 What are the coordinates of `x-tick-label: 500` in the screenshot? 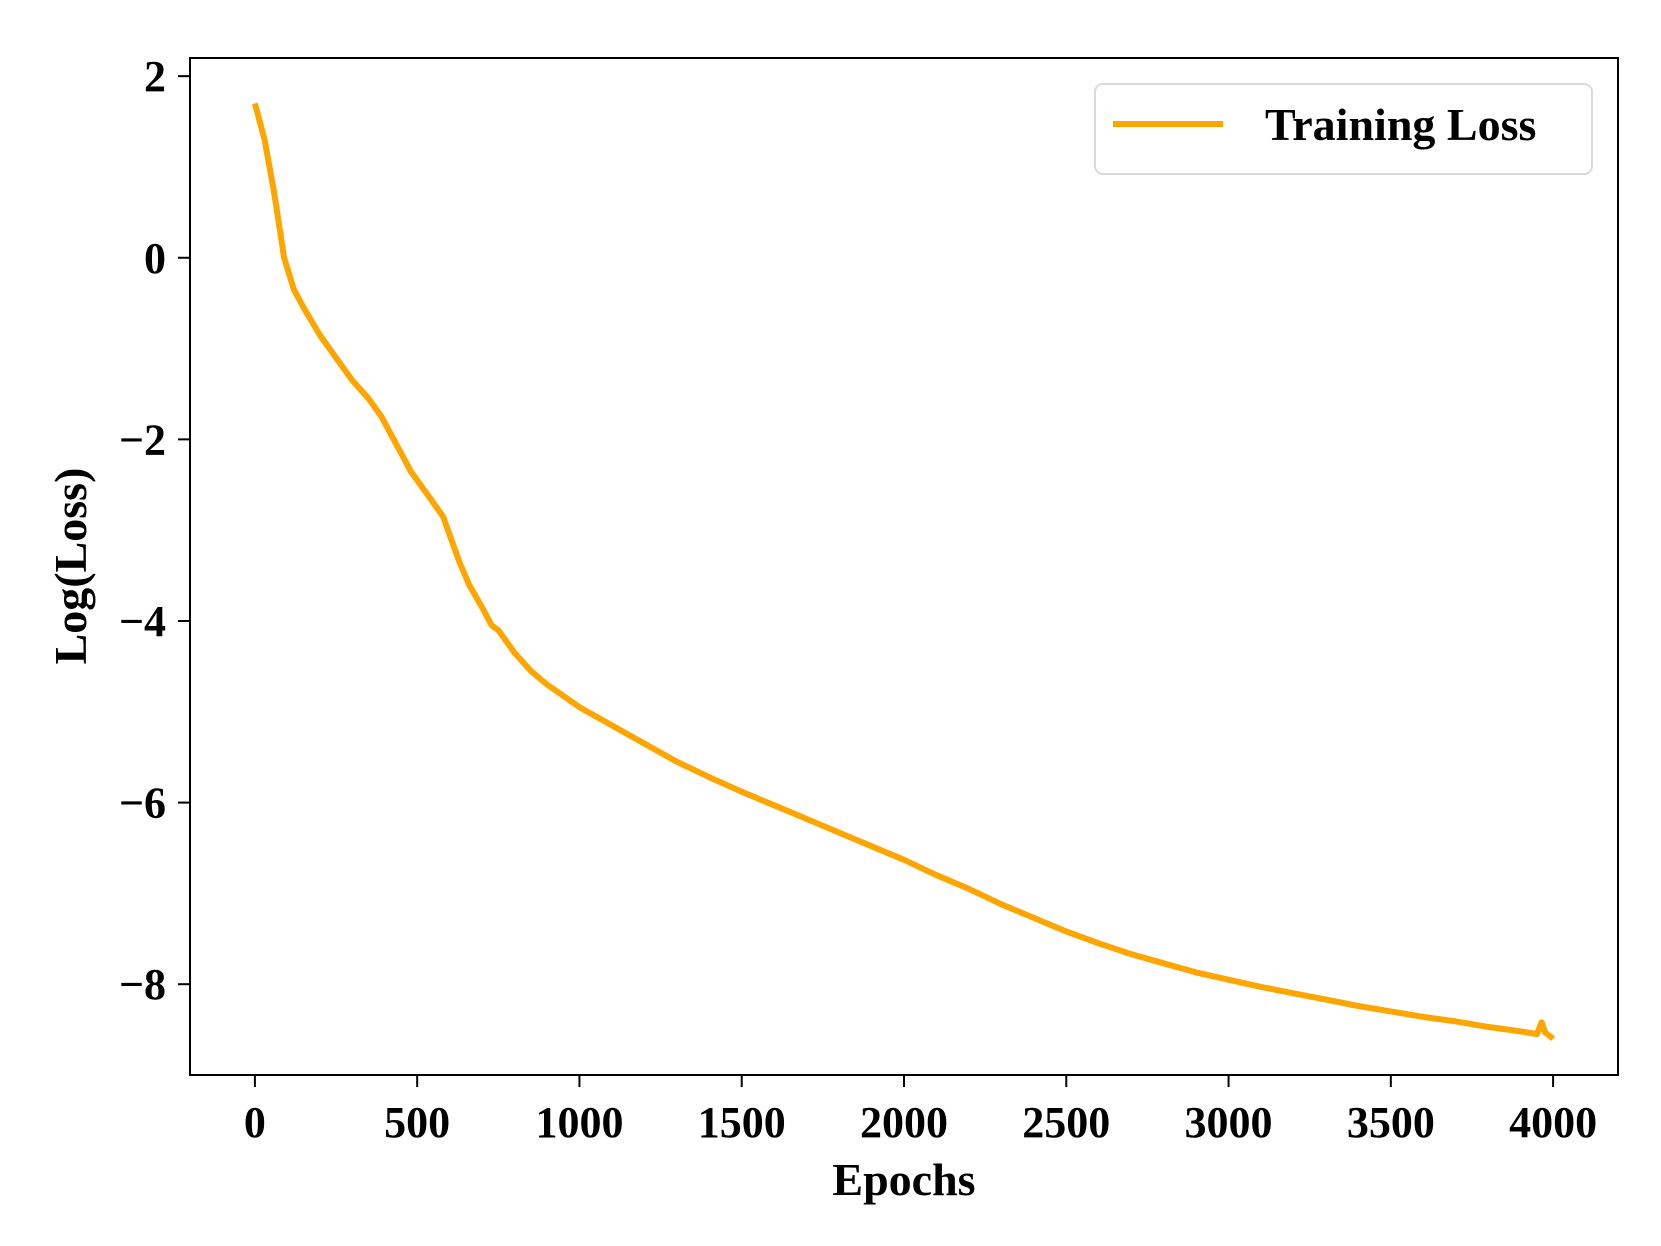 It's located at (417, 1122).